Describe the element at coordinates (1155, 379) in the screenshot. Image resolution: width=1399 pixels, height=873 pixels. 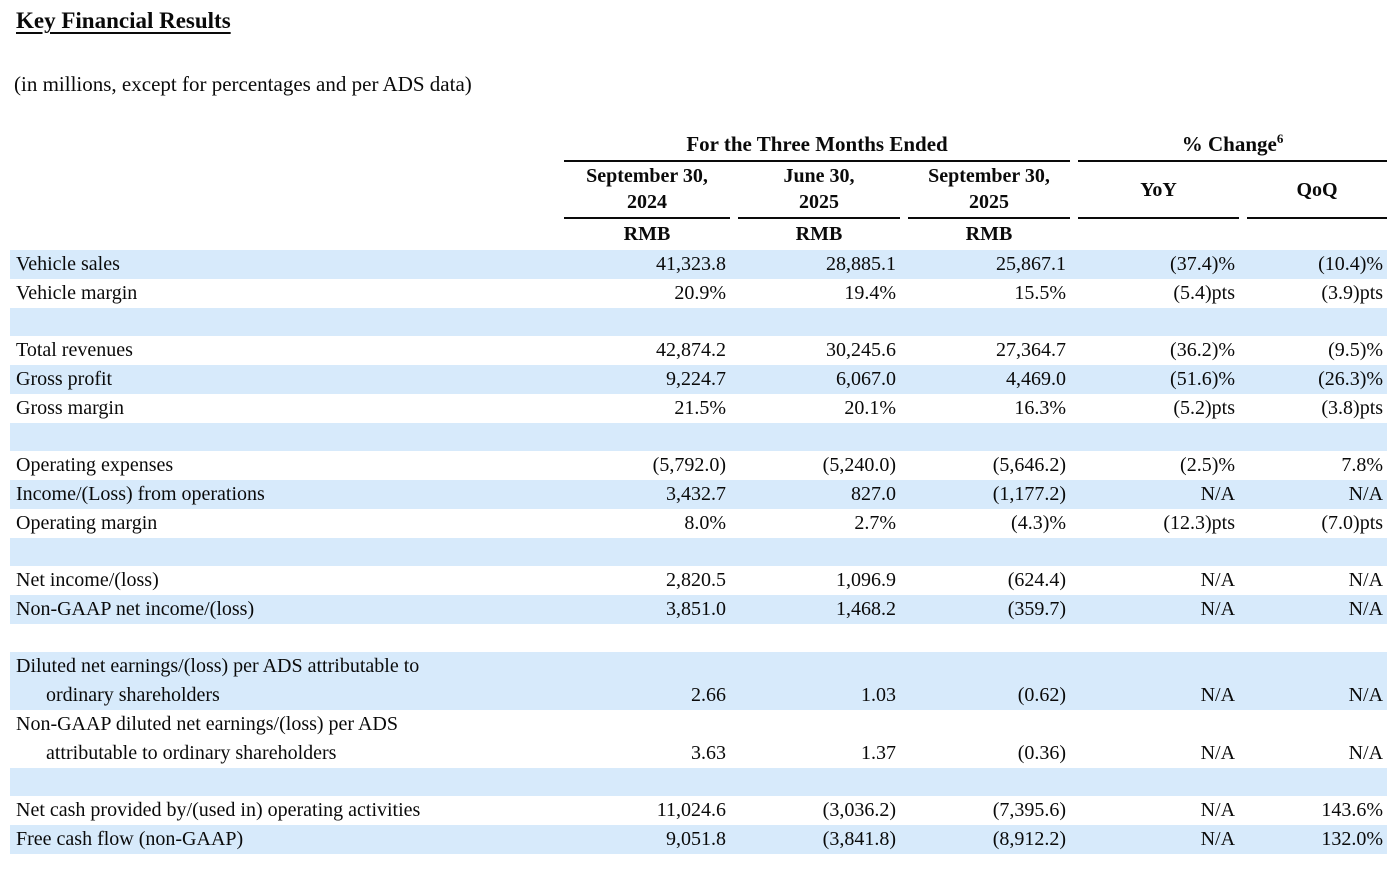
I see `cell-value: (51.6)%` at that location.